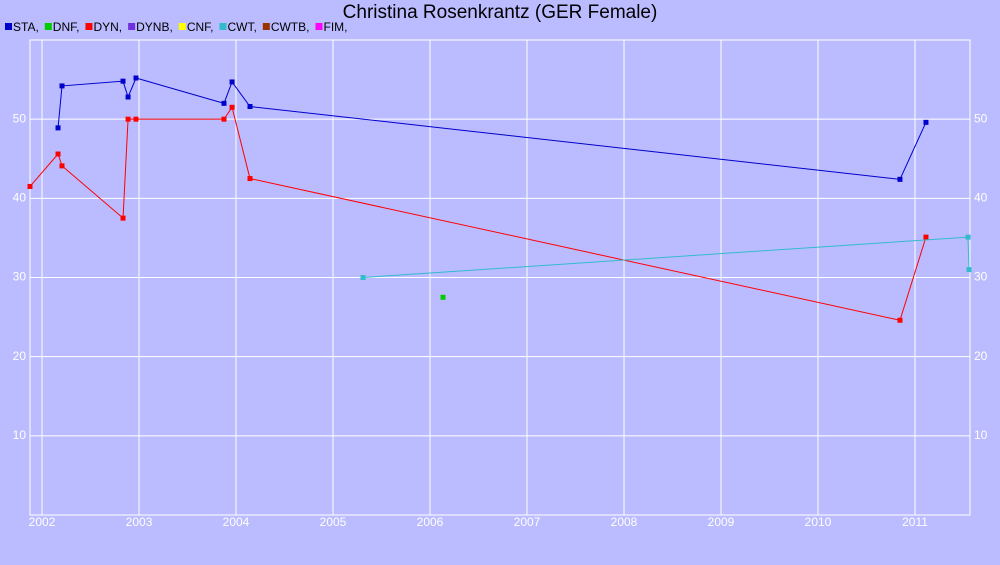 The height and width of the screenshot is (565, 1000). Describe the element at coordinates (241, 27) in the screenshot. I see `legend-label: CWT,` at that location.